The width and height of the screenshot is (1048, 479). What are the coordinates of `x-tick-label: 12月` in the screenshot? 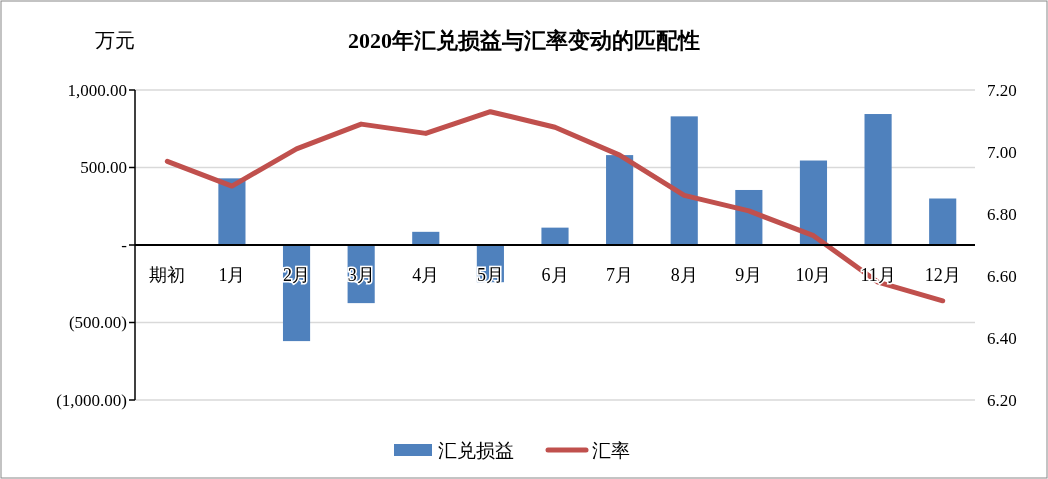 It's located at (942, 275).